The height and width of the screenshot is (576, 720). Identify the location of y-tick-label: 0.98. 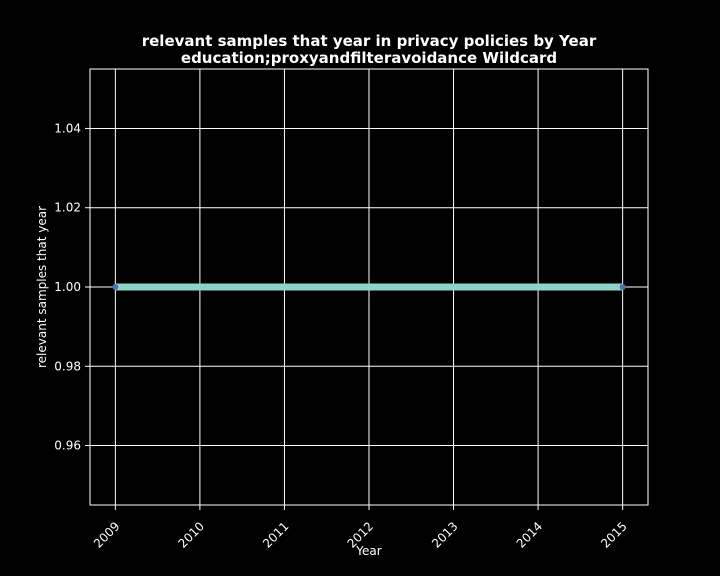
(67, 366).